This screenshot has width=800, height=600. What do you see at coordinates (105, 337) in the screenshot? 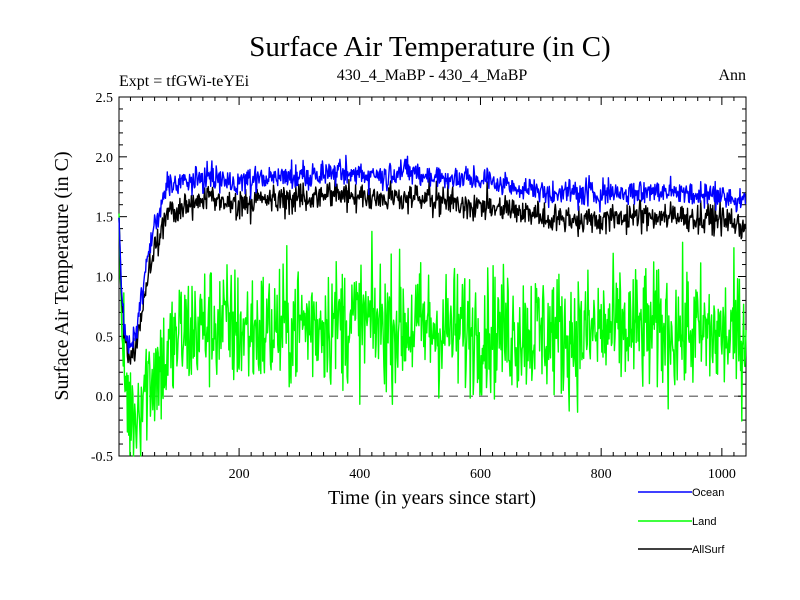
I see `y-tick-label: 0.5` at bounding box center [105, 337].